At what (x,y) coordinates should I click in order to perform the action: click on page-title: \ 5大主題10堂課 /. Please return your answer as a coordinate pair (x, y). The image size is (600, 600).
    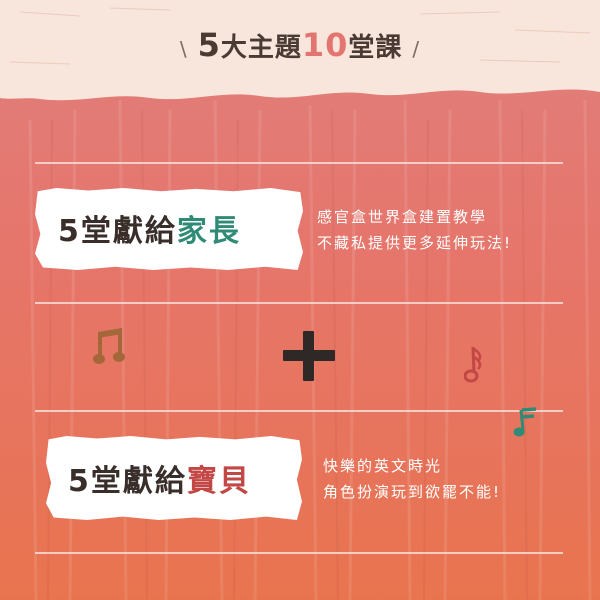
    Looking at the image, I should click on (300, 45).